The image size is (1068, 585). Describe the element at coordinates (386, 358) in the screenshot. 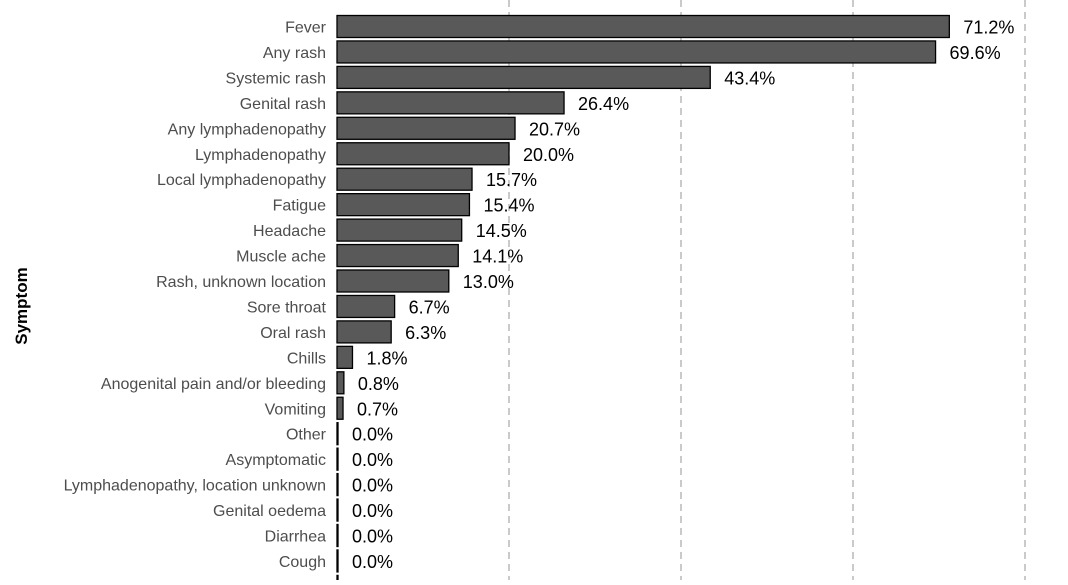

I see `value-label: 1.8%` at that location.